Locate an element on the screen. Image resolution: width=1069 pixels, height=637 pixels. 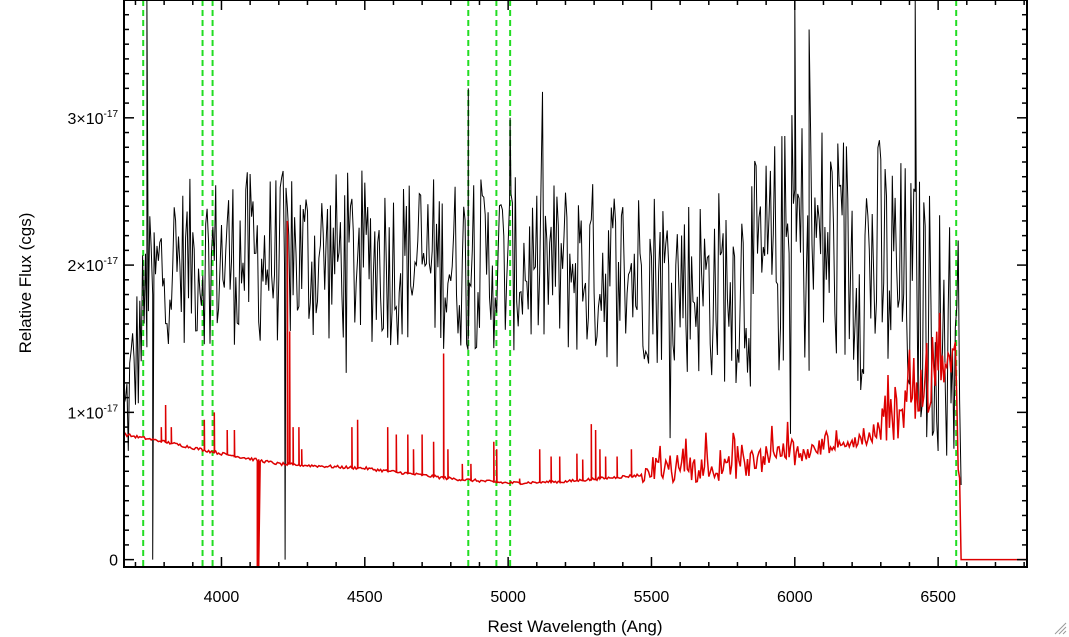
x-tick-label: 4500 is located at coordinates (365, 597).